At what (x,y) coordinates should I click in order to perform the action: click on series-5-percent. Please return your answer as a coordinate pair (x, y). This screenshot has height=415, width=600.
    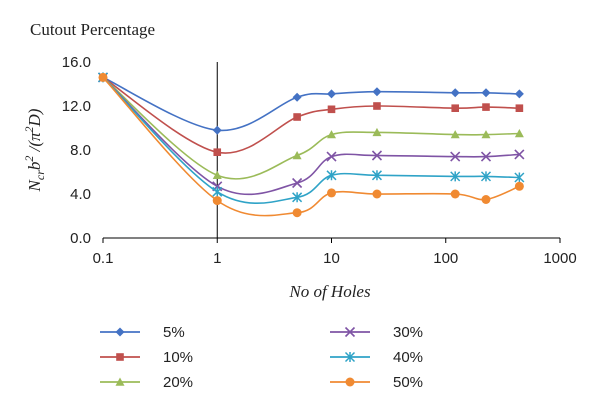
    Looking at the image, I should click on (311, 103).